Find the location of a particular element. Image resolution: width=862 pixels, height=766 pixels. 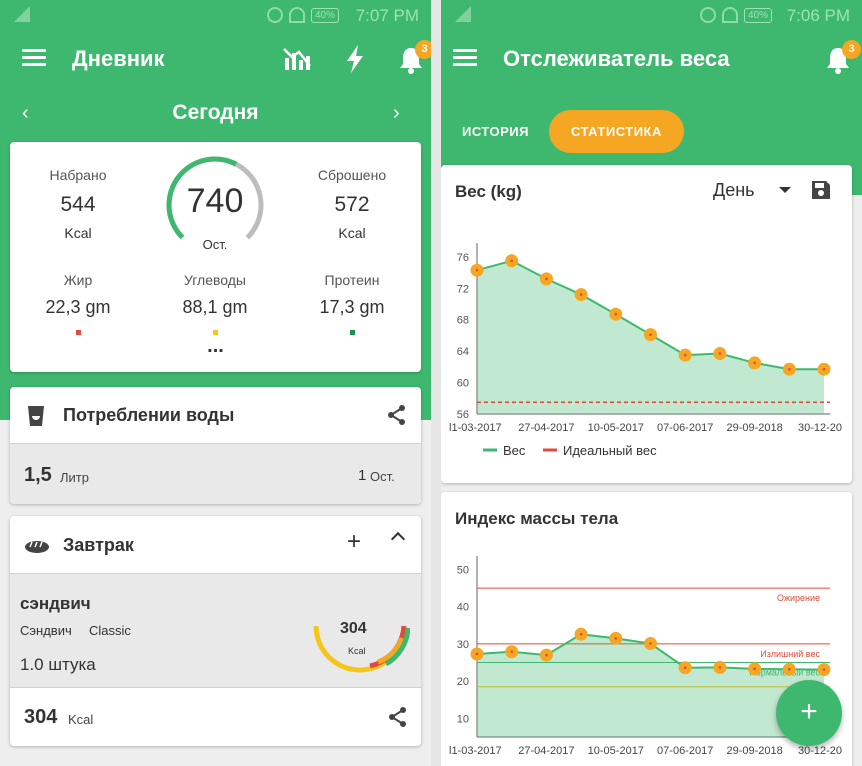

period-select: День is located at coordinates (734, 190).